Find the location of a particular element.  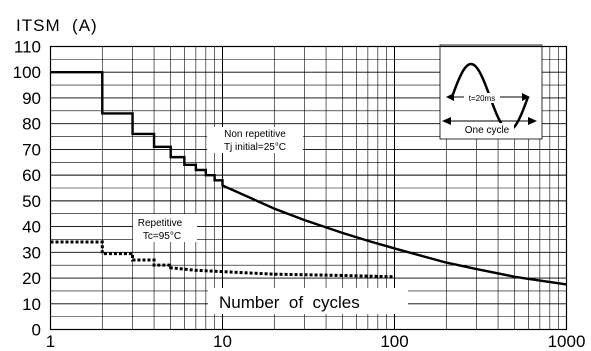

y-tick-label: 60 is located at coordinates (31, 175).